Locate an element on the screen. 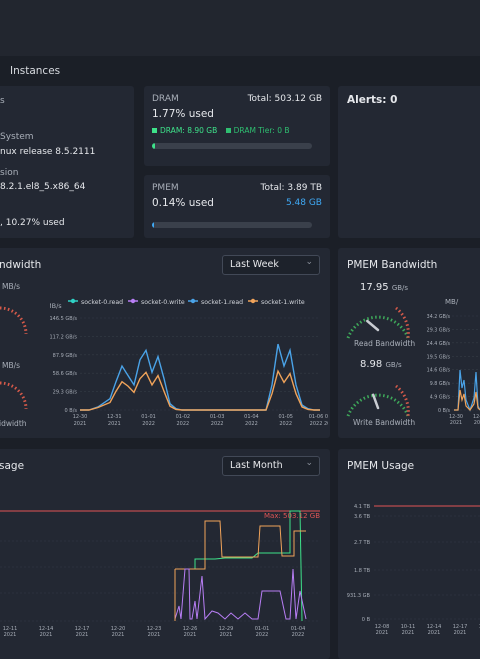  pmem-used-amount: 5.48 GB is located at coordinates (304, 203).